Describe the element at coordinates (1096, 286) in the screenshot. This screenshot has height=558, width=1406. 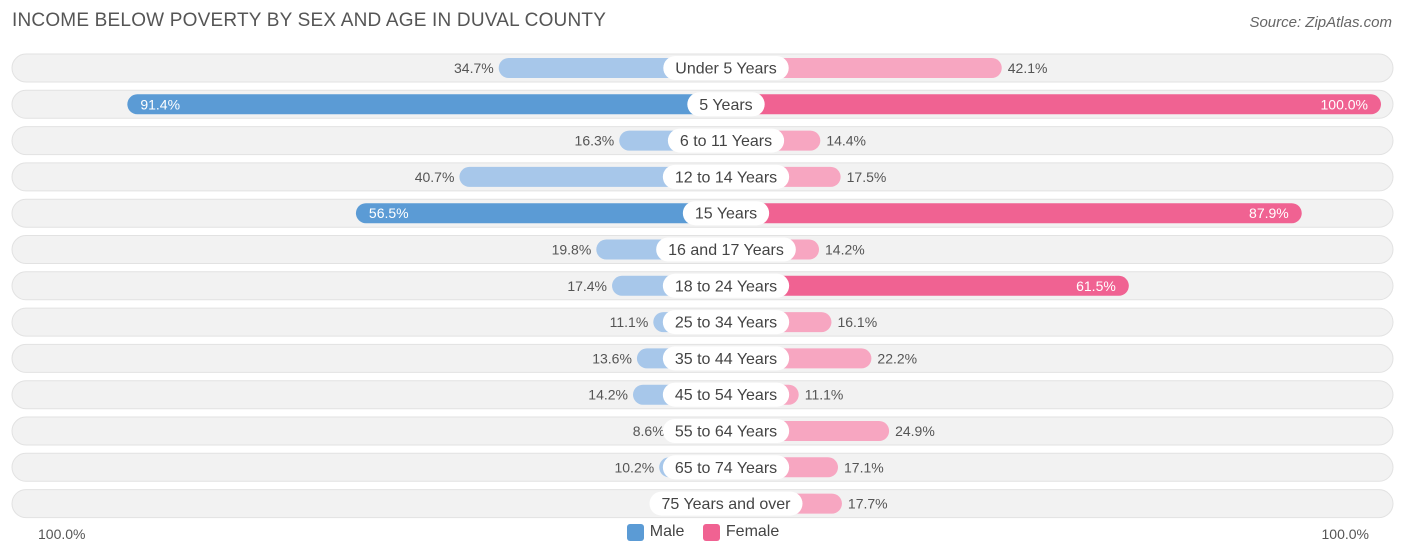
I see `value-label-female: 61.5%` at that location.